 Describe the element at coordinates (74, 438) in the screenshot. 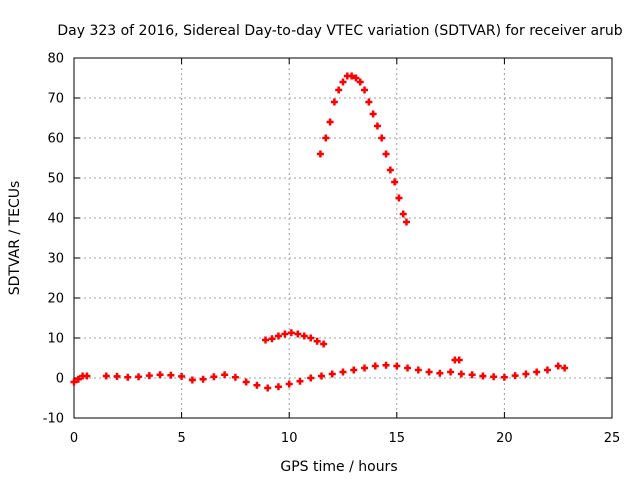

I see `x-tick-label: 0` at that location.